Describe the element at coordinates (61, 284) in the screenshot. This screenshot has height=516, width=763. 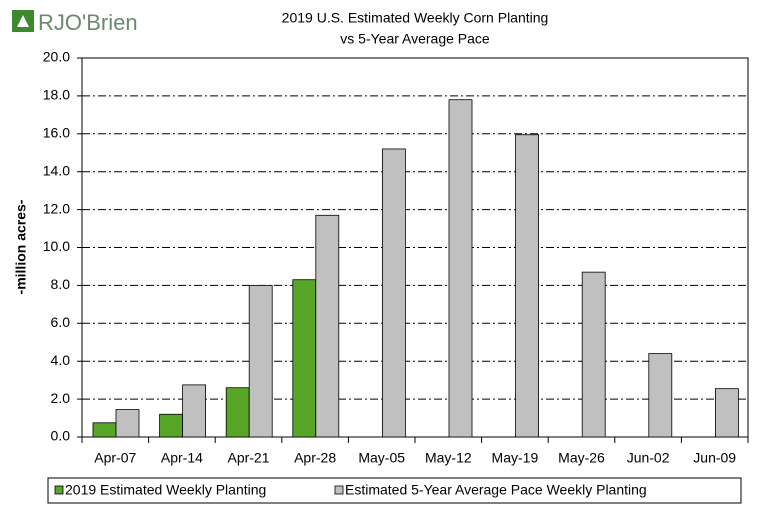
I see `y-tick-label: 8.0` at that location.